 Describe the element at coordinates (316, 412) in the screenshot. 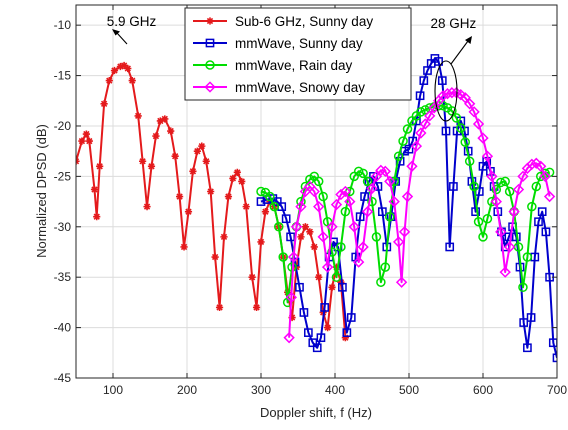

I see `x-axis-label: Doppler shift, f (Hz)` at that location.